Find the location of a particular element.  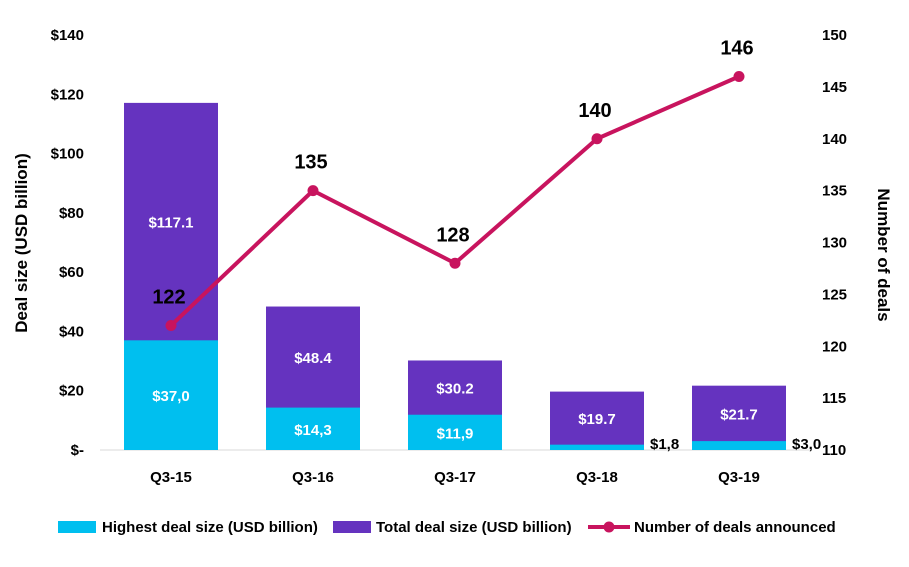

highest-deal-label: $14,3 is located at coordinates (313, 430).